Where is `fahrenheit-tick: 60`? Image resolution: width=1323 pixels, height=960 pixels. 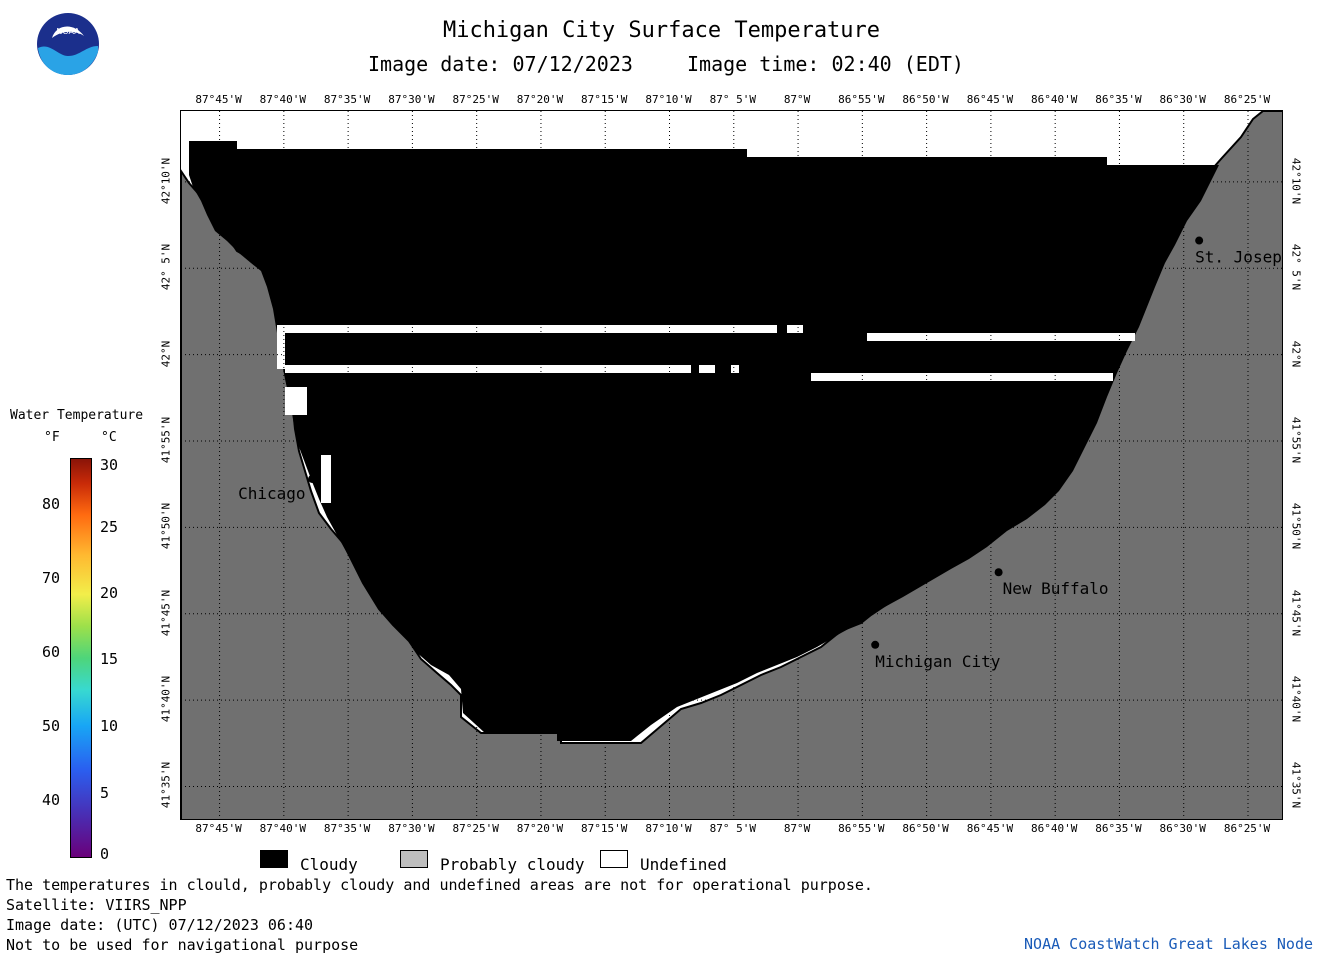
fahrenheit-tick: 60 is located at coordinates (50, 652).